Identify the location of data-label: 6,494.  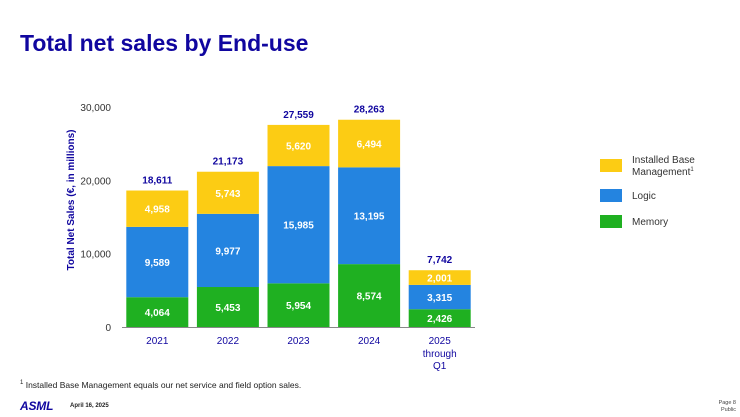
(369, 145).